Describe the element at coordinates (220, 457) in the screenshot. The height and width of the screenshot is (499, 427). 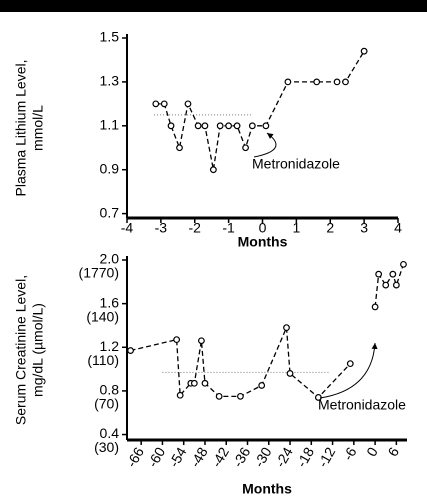
I see `x-tick-label: -42` at that location.